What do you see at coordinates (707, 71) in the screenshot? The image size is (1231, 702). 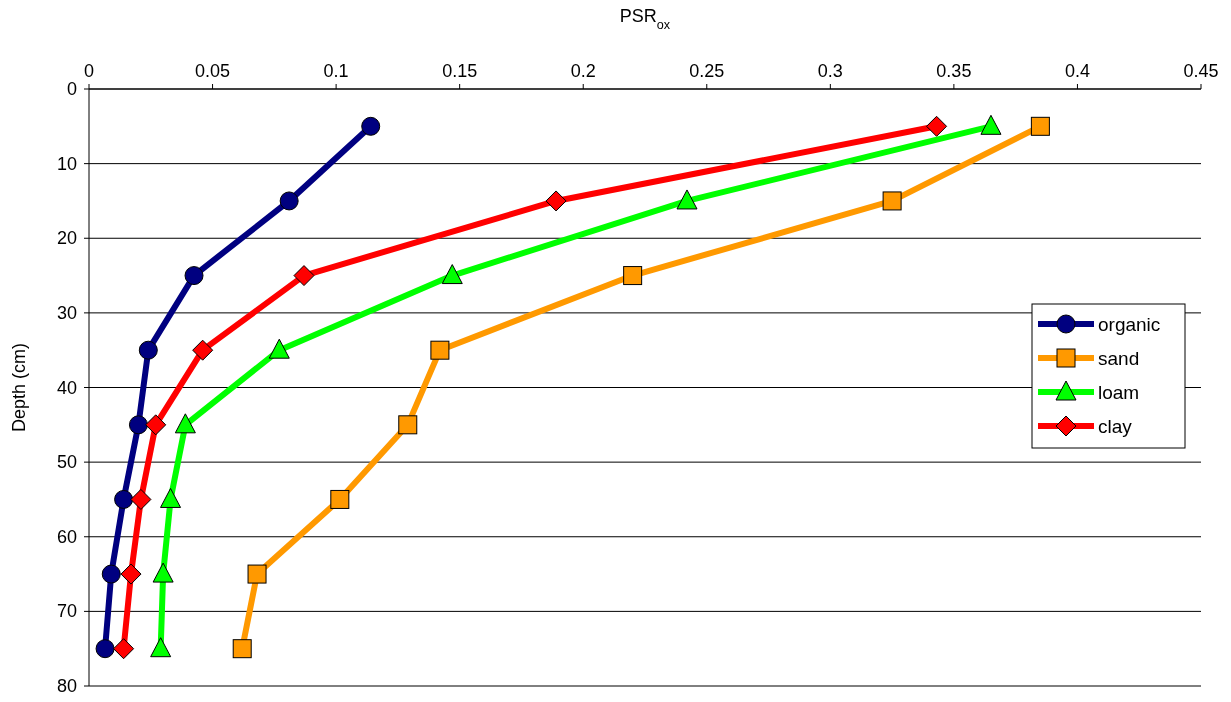 I see `x-tick-label: 0.25` at bounding box center [707, 71].